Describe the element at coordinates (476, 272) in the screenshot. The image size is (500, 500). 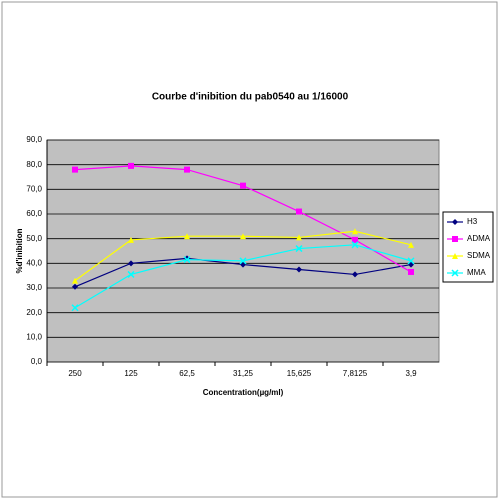
I see `legend-label: MMA` at that location.